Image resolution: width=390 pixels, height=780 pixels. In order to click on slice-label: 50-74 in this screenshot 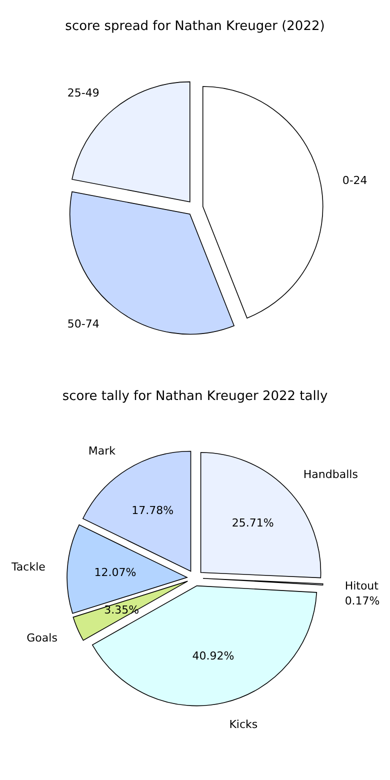, I will do `click(83, 323)`.